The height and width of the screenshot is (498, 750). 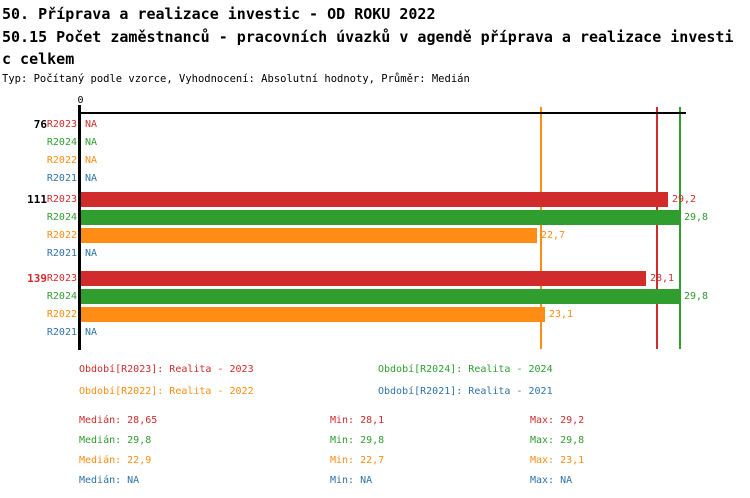 What do you see at coordinates (37, 199) in the screenshot?
I see `group-label: 111` at bounding box center [37, 199].